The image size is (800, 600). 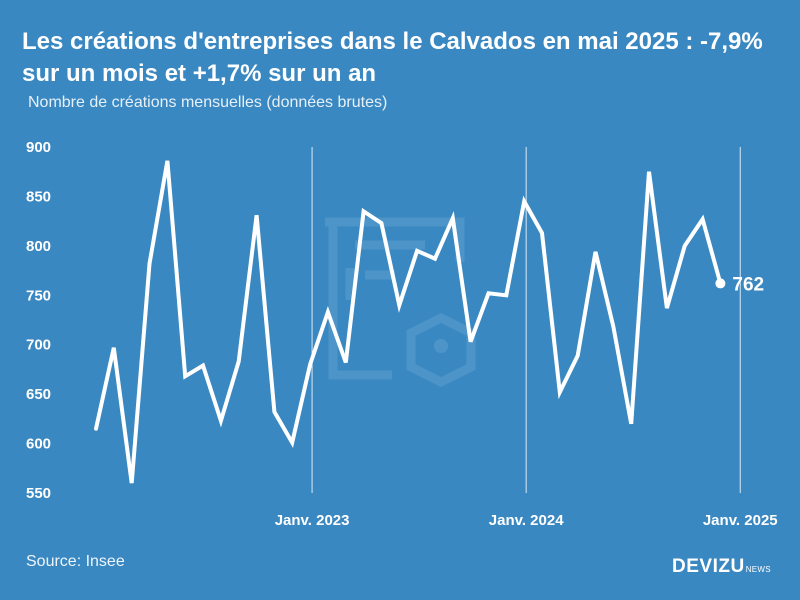 I want to click on y-tick-label: 850, so click(x=38, y=196).